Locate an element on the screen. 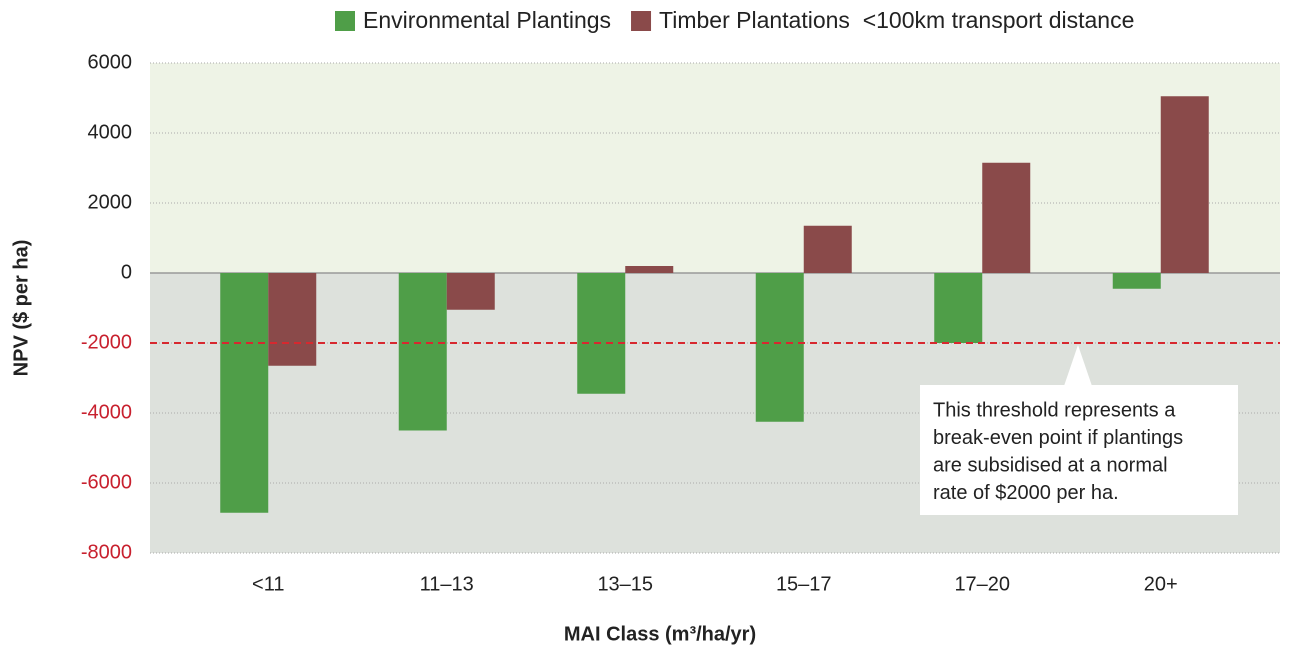 This screenshot has width=1293, height=662. annotation-pointer is located at coordinates (1078, 365).